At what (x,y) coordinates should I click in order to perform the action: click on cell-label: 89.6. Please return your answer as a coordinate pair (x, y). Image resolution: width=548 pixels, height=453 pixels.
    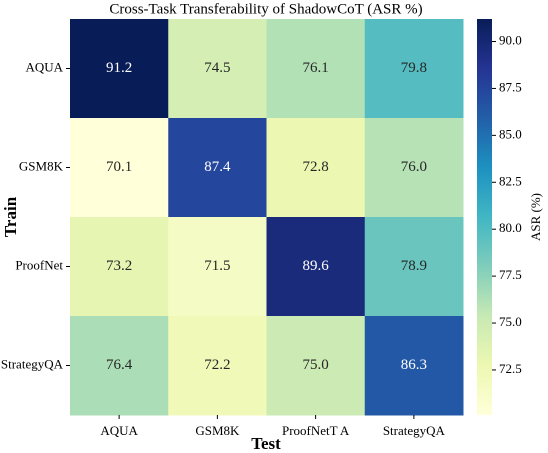
    Looking at the image, I should click on (316, 266).